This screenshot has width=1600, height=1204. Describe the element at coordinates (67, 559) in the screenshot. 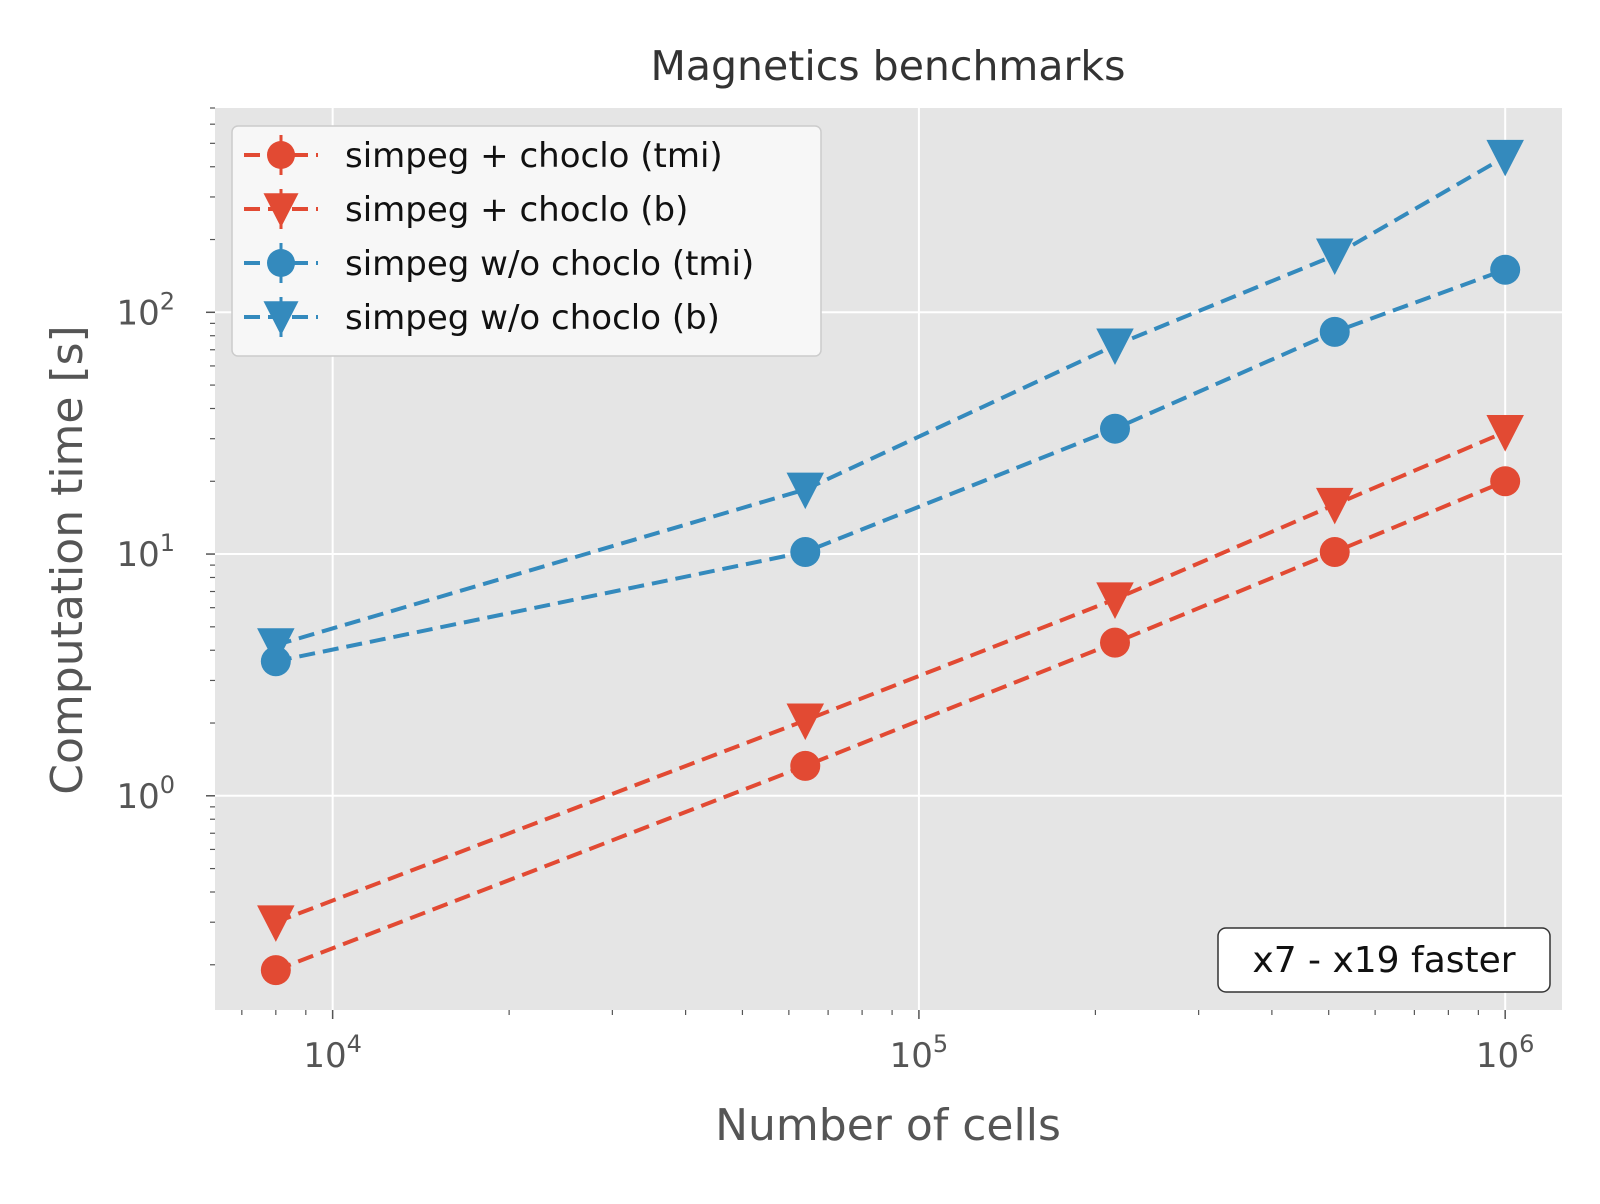

I see `y-axis-label: Computation time [s]` at that location.